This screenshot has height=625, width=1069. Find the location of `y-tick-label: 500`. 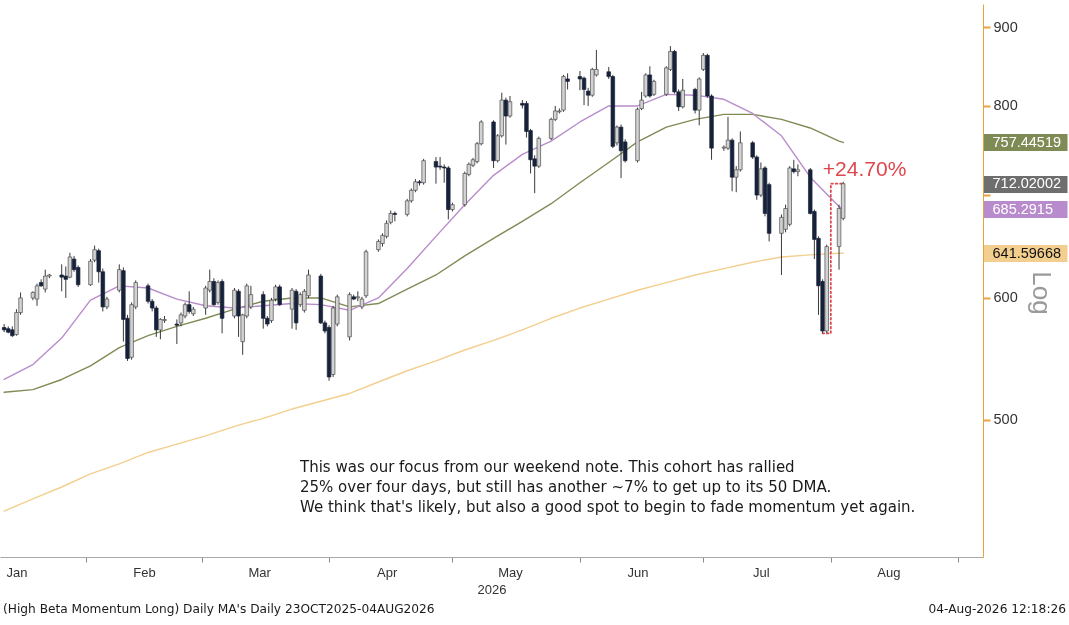

y-tick-label: 500 is located at coordinates (1005, 419).